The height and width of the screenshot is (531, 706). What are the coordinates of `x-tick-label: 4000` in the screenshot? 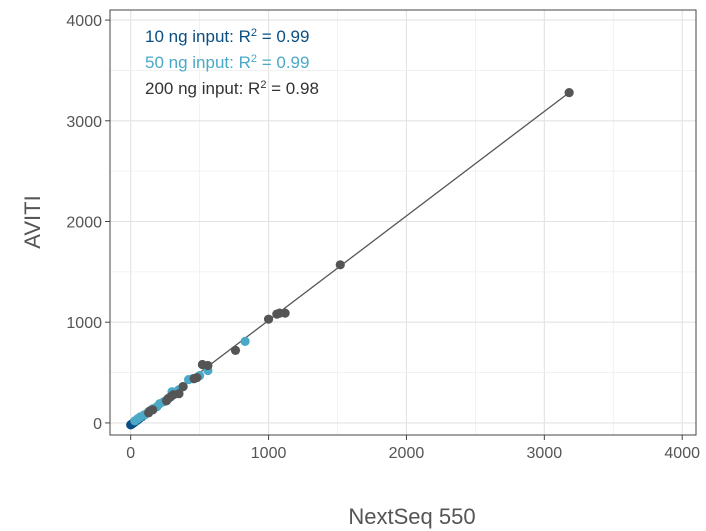 It's located at (682, 453).